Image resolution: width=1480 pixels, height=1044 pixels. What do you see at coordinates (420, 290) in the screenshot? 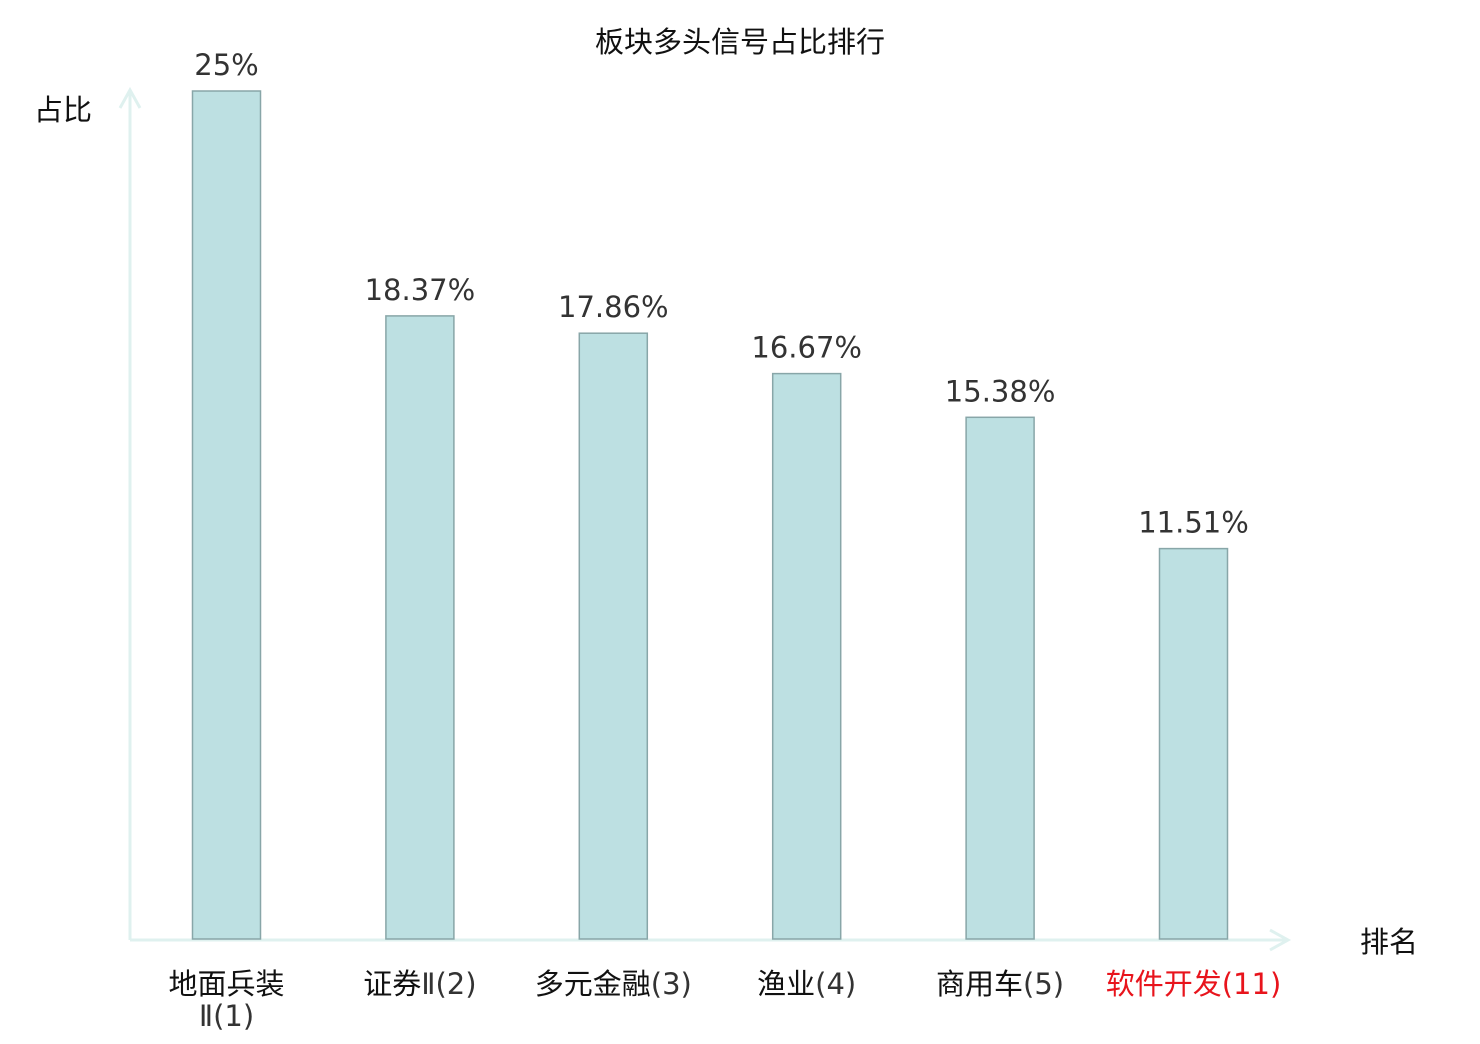
I see `bar-value-label: 18.37%` at bounding box center [420, 290].